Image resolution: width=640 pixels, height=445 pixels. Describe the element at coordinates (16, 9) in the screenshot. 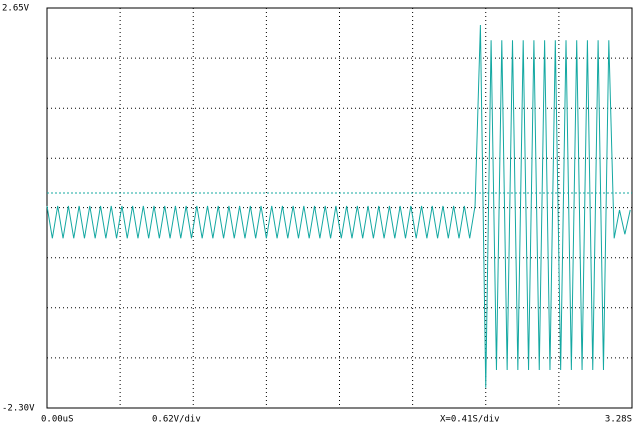

I see `y-tick-label: 2.65V` at that location.